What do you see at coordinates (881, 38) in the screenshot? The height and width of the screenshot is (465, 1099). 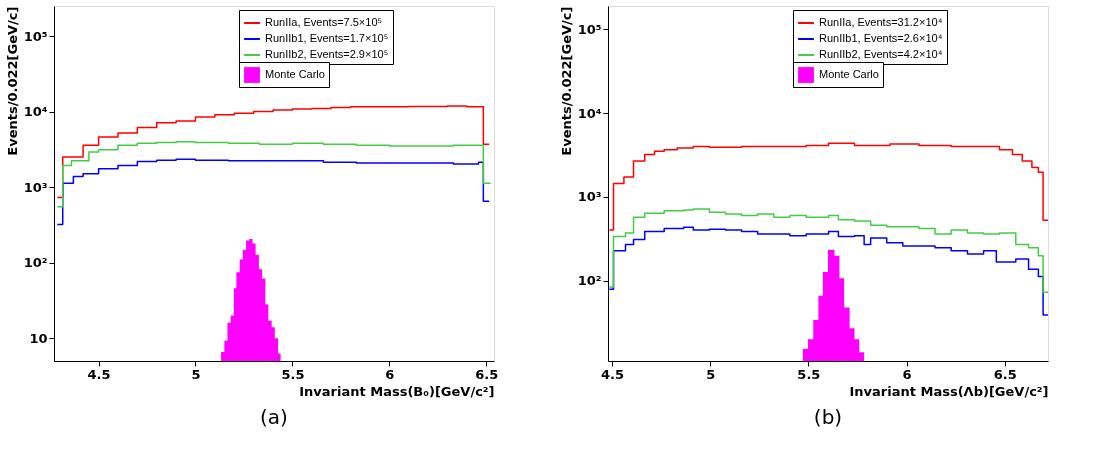 I see `legend-label: RunIIb1, Events=2.6×10⁴` at bounding box center [881, 38].